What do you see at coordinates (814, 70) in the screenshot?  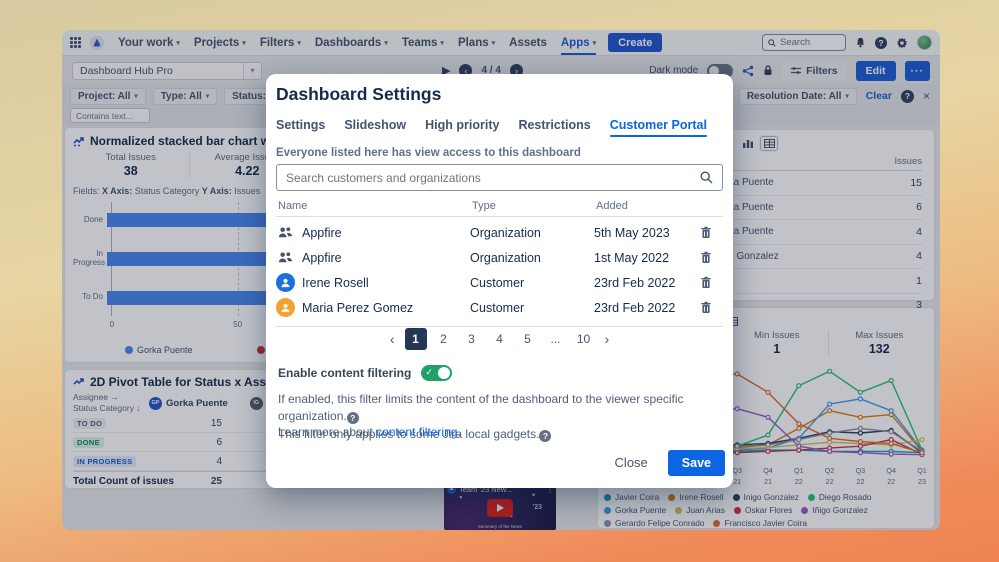 I see `filters-button: Filters` at bounding box center [814, 70].